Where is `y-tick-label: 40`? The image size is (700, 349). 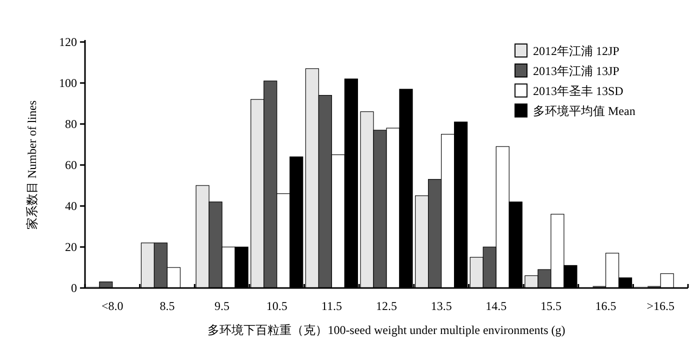 y-tick-label: 40 is located at coordinates (71, 206).